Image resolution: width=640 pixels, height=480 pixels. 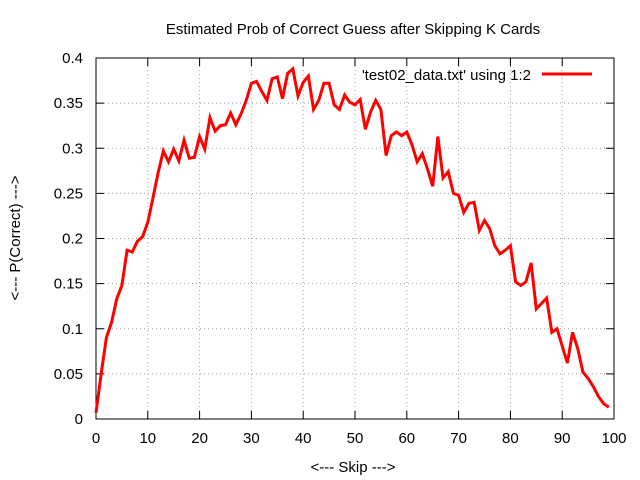 What do you see at coordinates (68, 193) in the screenshot?
I see `y-tick-label: 0.25` at bounding box center [68, 193].